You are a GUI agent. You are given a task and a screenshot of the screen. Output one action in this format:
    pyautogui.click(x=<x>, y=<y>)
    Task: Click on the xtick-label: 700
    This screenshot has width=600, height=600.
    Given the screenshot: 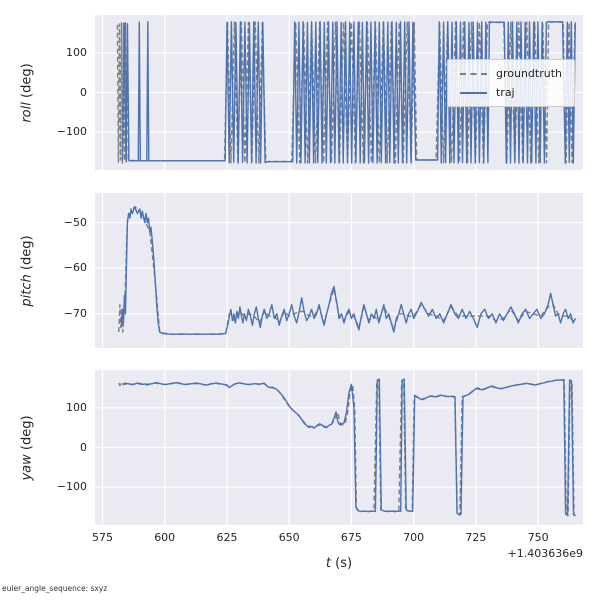 What is the action you would take?
    pyautogui.click(x=414, y=537)
    